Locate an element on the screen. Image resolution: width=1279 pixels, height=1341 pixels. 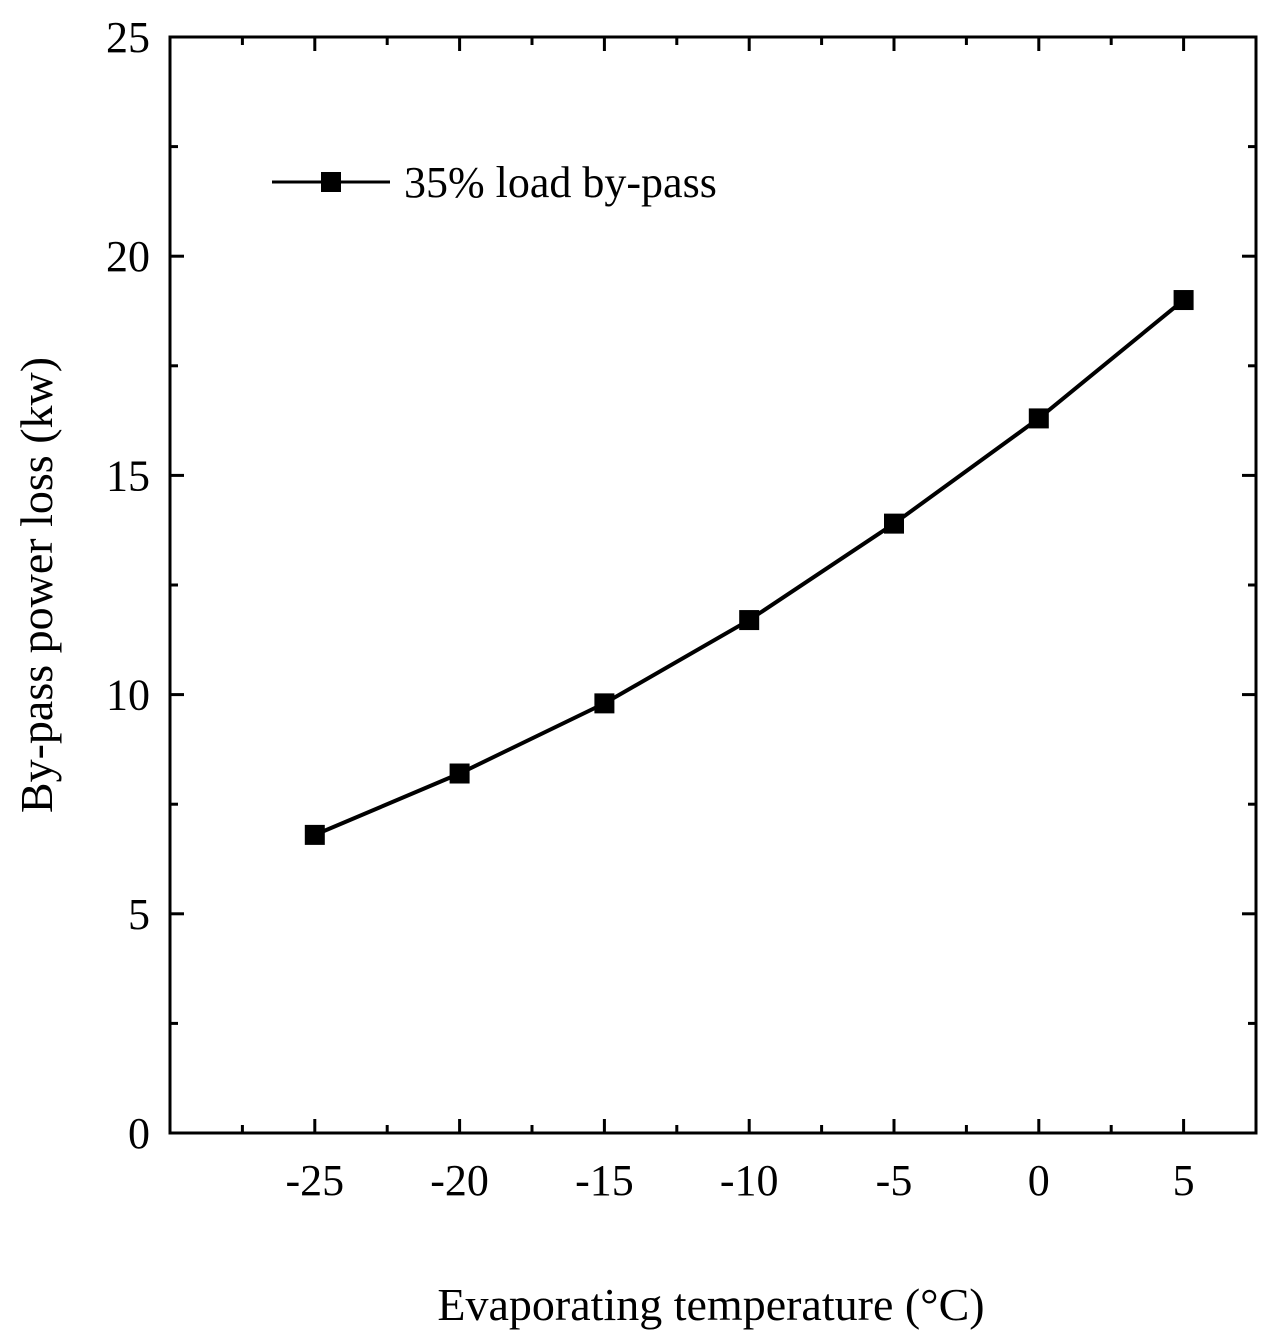
y-tick-label: 15 is located at coordinates (128, 475).